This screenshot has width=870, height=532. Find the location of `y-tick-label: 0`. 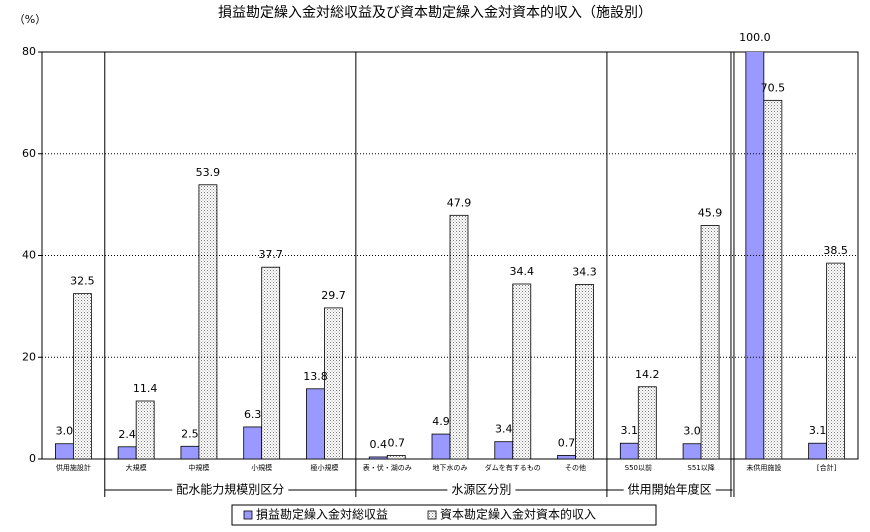

y-tick-label: 0 is located at coordinates (32, 458).